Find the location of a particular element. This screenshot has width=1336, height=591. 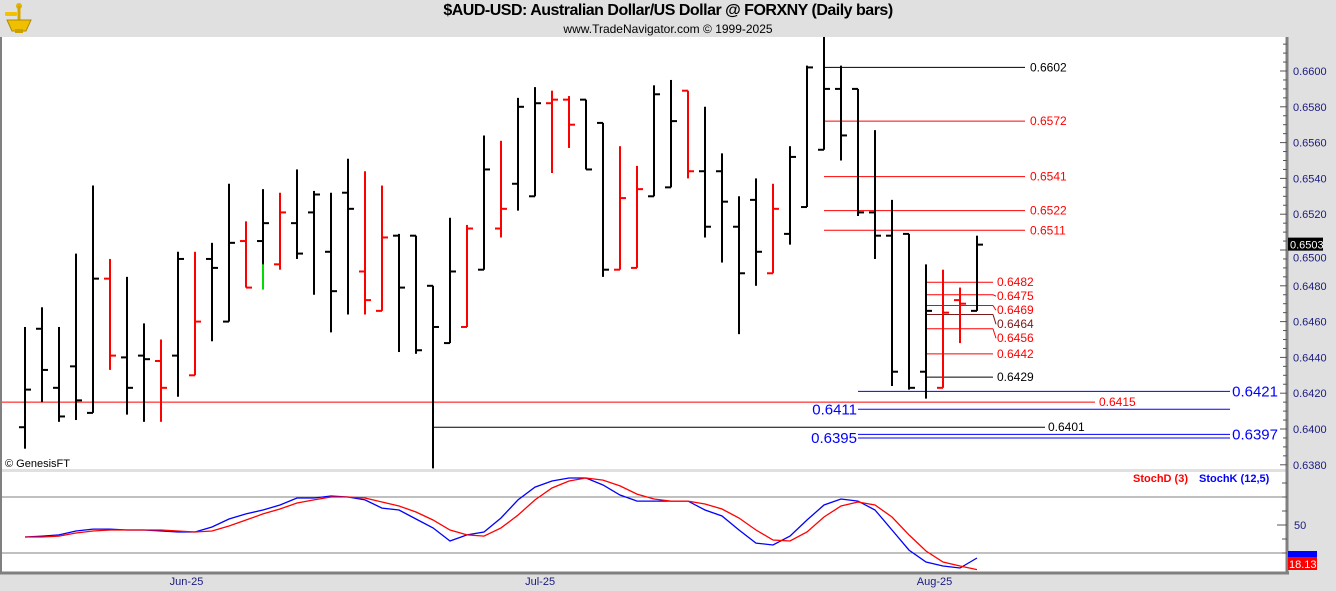

legend-stochk: StochK (12,5) is located at coordinates (1234, 479).